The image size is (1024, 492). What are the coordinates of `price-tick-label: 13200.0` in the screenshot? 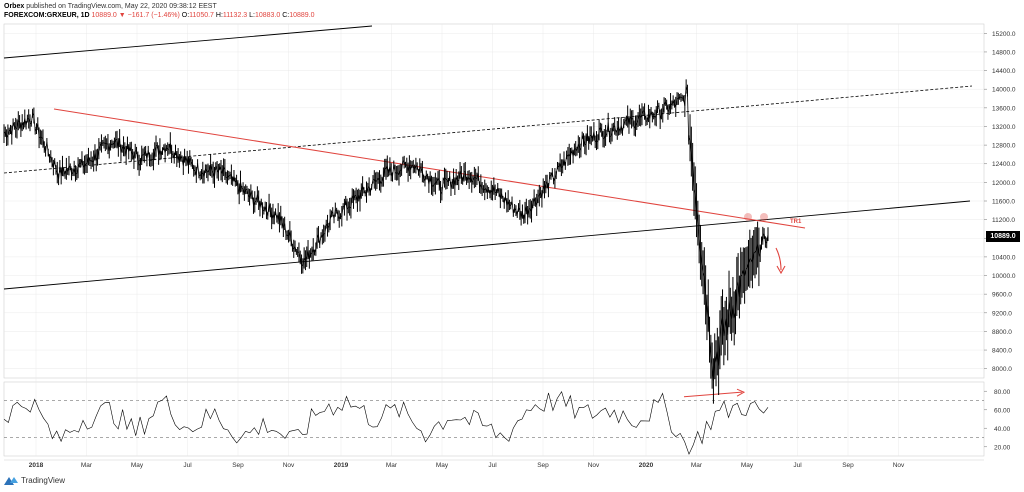 It's located at (1004, 127).